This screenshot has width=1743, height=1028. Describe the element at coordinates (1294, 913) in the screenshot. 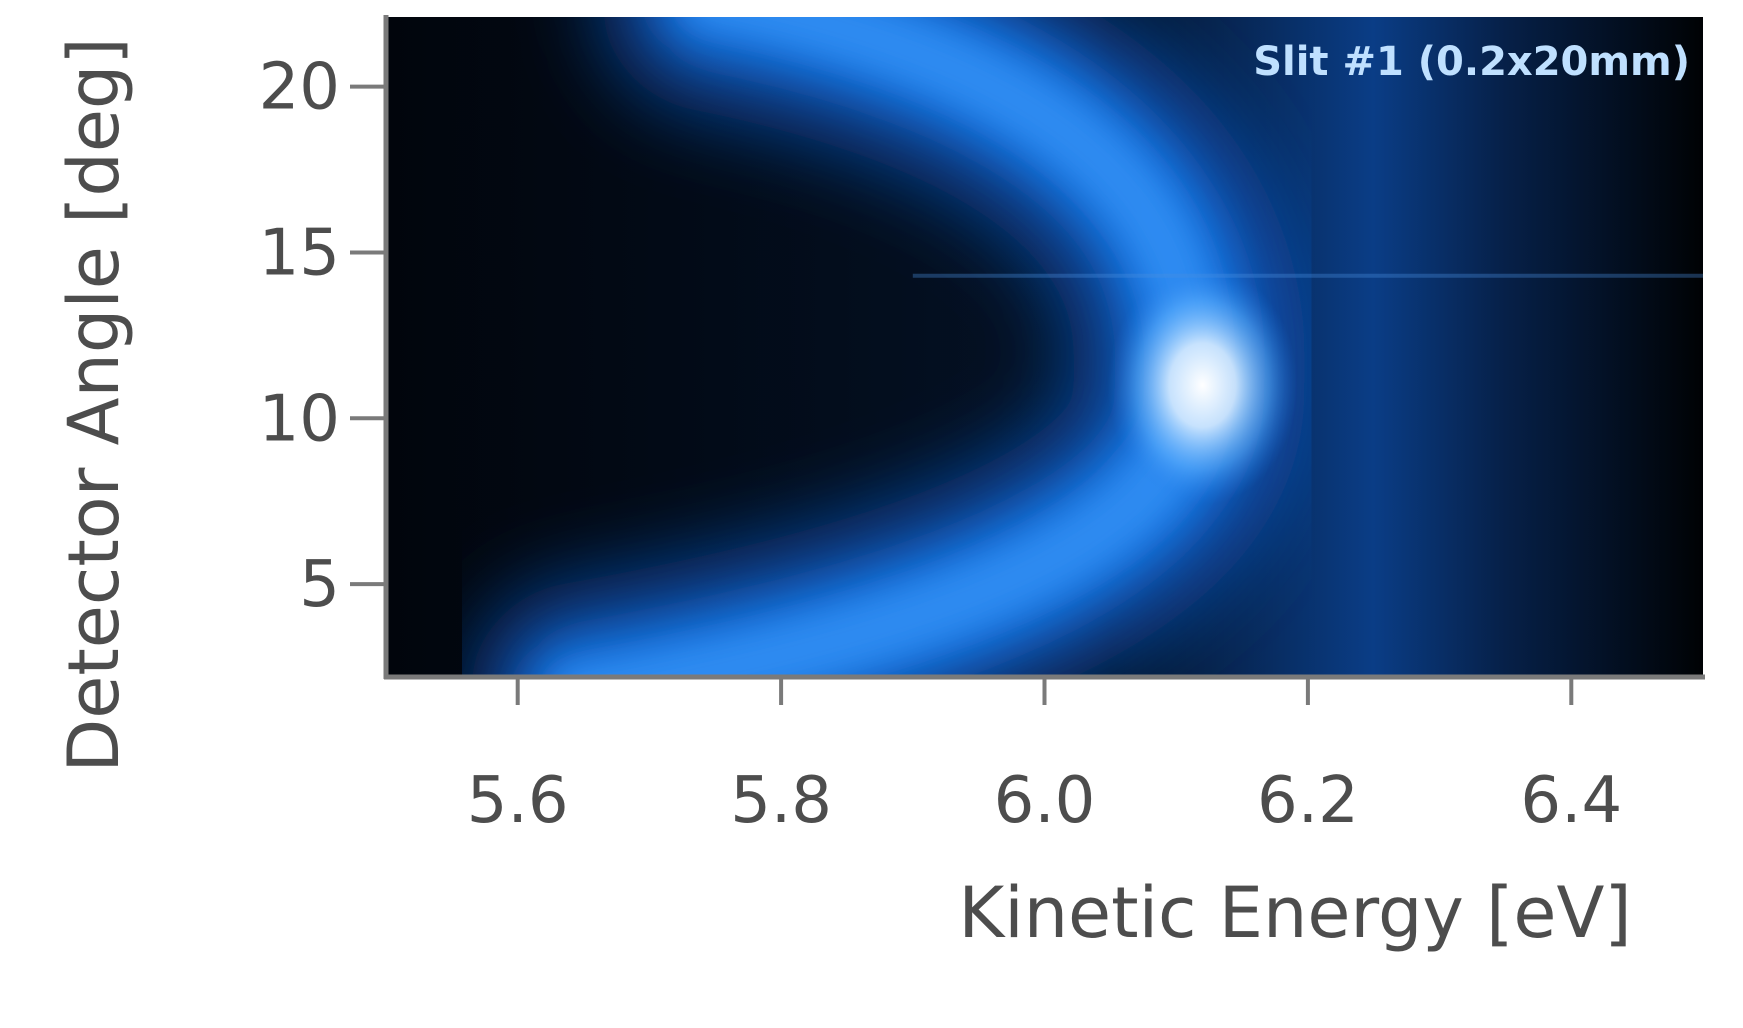

I see `x-axis-label: Kinetic Energy [eV]` at that location.